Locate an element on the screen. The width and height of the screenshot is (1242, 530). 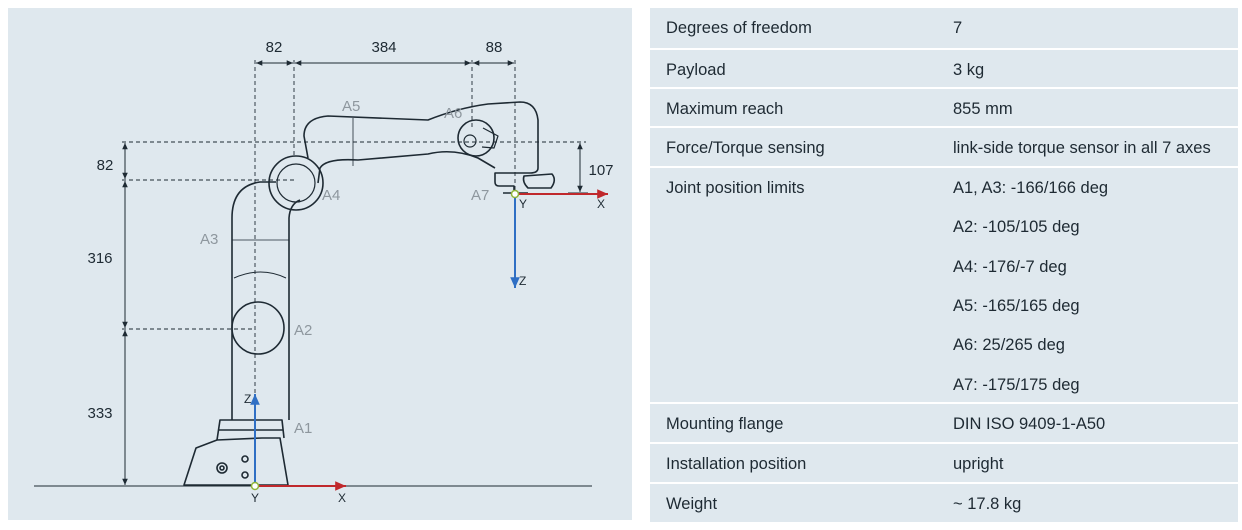
spec-row-mounting-flange: Mounting flange DIN ISO 9409-1-A50 is located at coordinates (944, 422).